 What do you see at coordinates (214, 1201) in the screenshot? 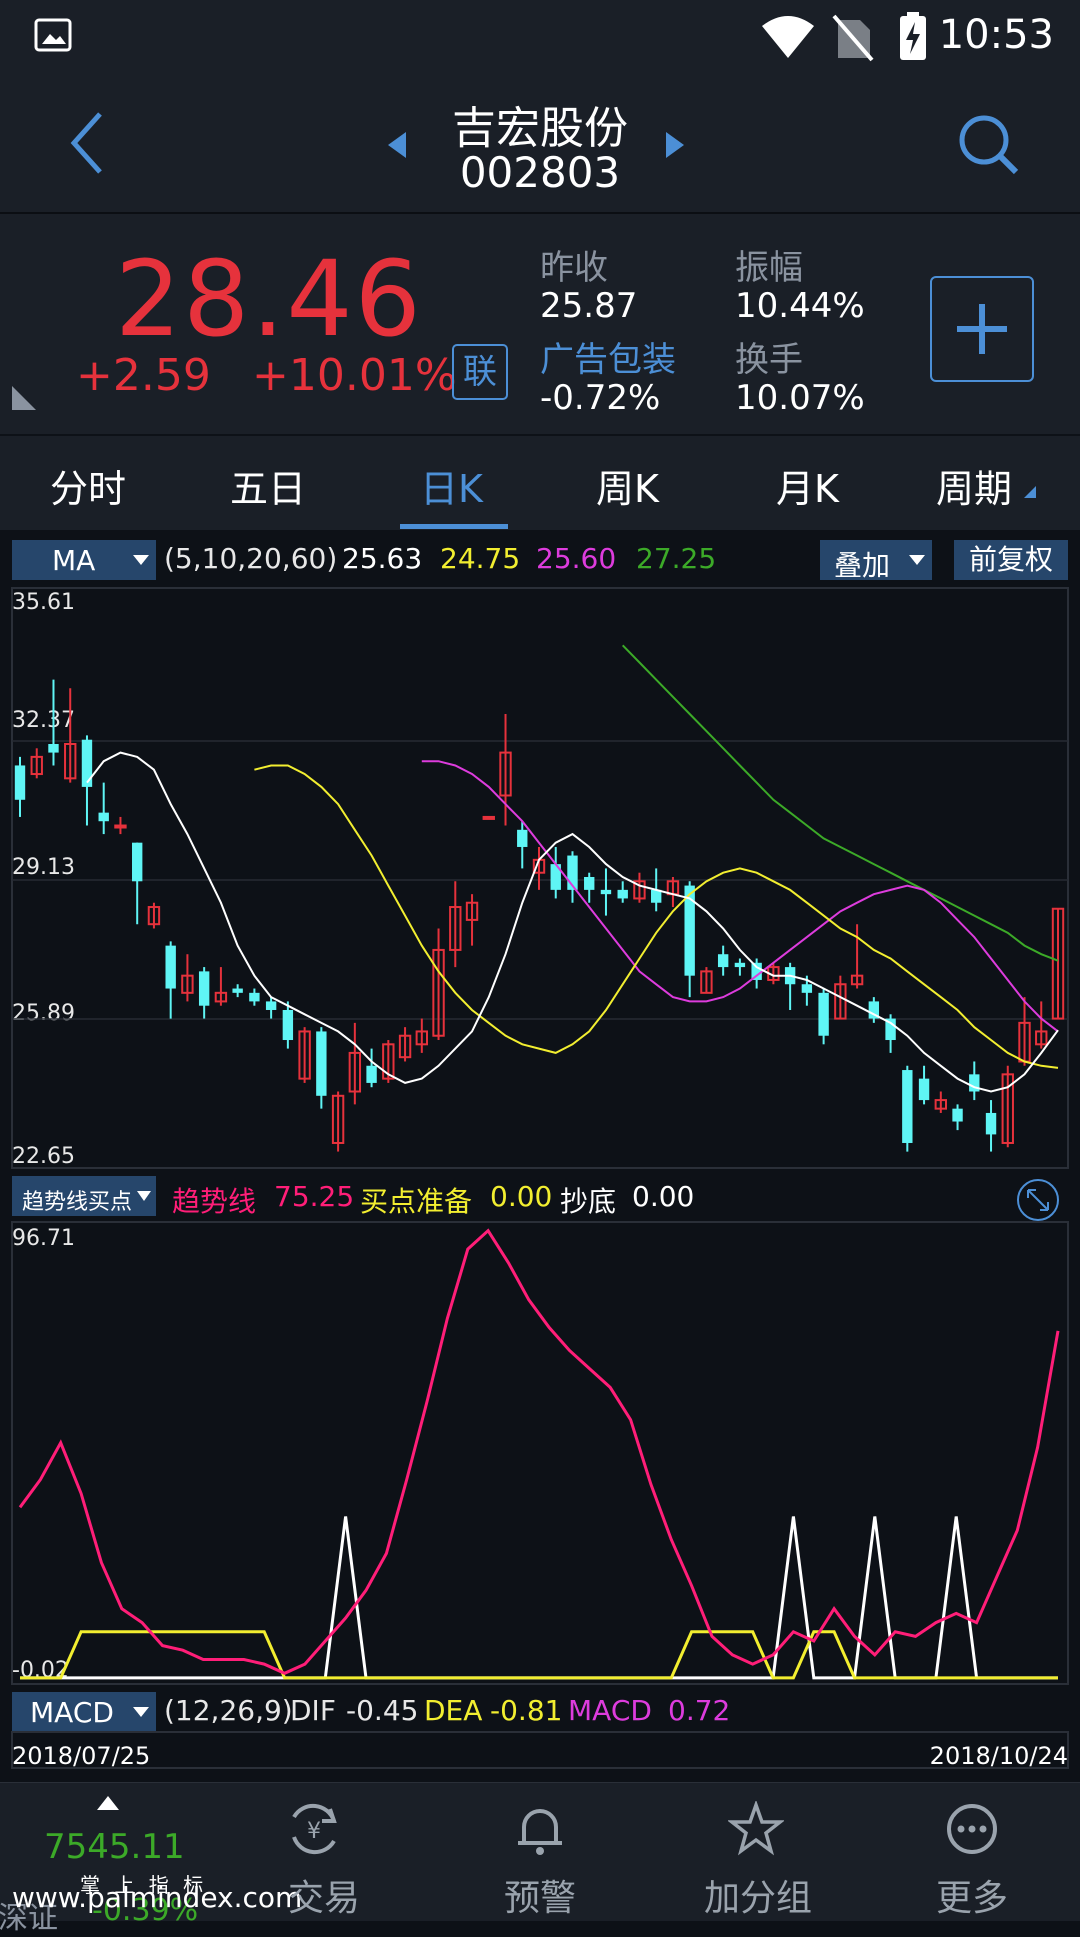
I see `trend-label: 趋势线` at bounding box center [214, 1201].